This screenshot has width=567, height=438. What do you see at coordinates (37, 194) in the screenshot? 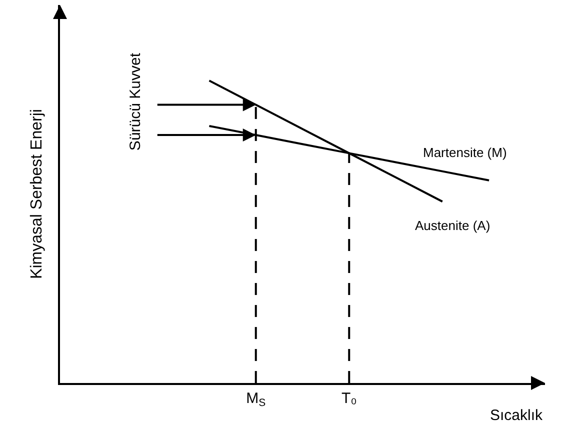
I see `y-axis-title: Kimyasal Serbest Enerji` at bounding box center [37, 194].